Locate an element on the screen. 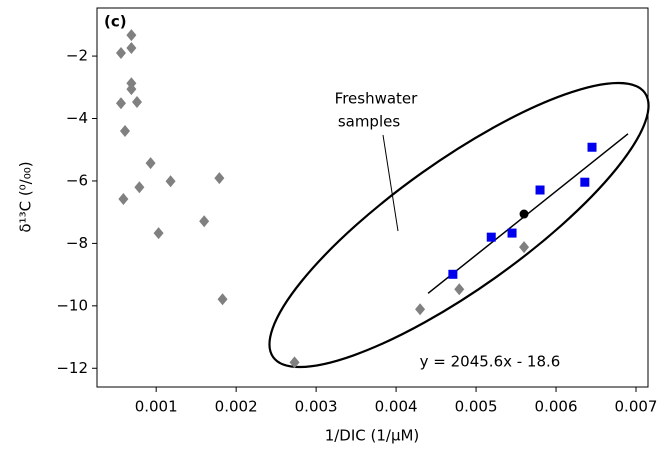 Image resolution: width=660 pixels, height=449 pixels. y-tick-label: −12 is located at coordinates (72, 368).